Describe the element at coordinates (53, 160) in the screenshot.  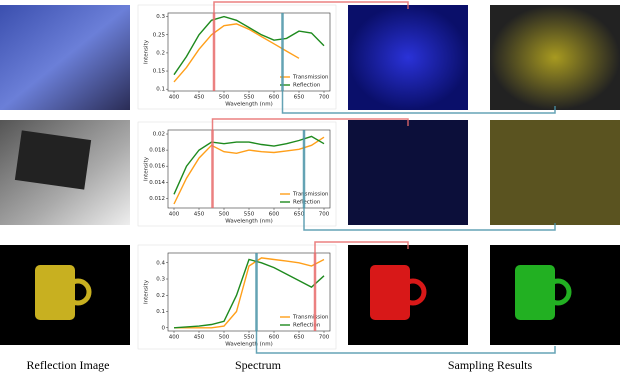
I see `photo` at that location.